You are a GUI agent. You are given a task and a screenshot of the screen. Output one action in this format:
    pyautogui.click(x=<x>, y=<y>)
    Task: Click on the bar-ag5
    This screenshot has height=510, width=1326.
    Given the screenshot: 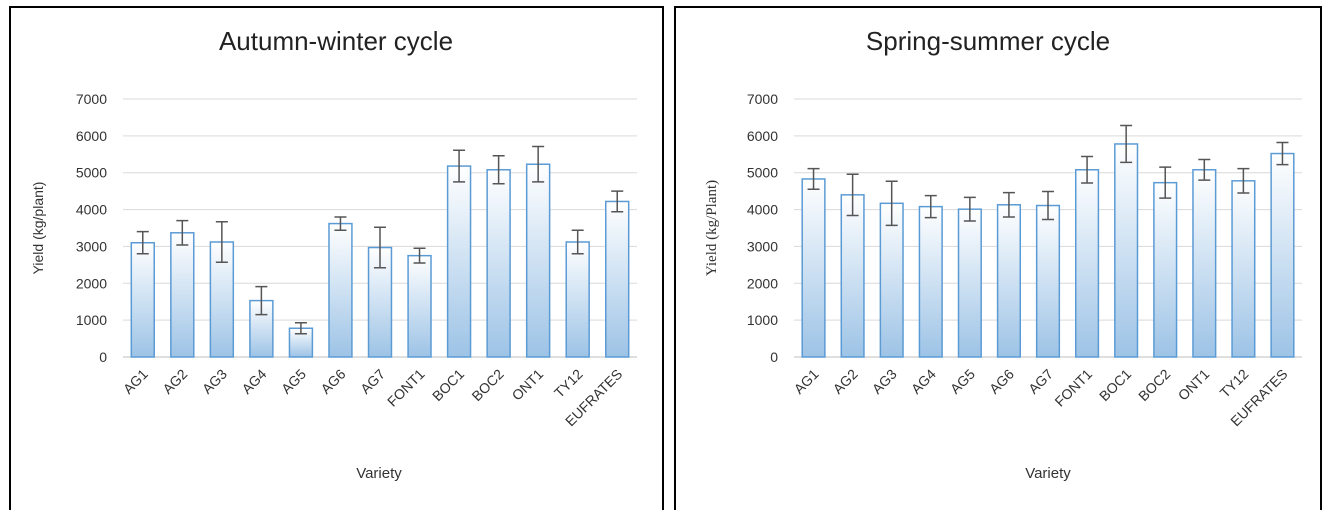 What is the action you would take?
    pyautogui.click(x=969, y=283)
    